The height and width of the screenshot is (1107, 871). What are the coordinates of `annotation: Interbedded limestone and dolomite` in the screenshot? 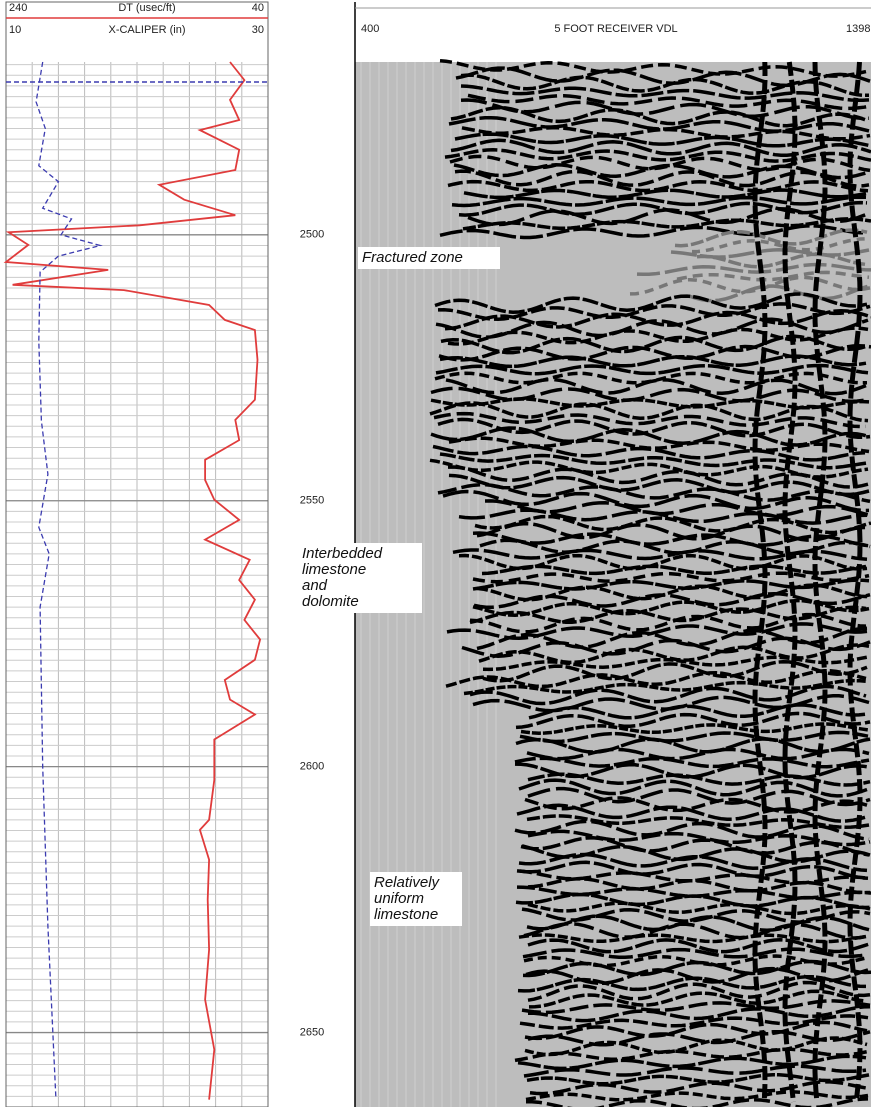 It's located at (342, 577).